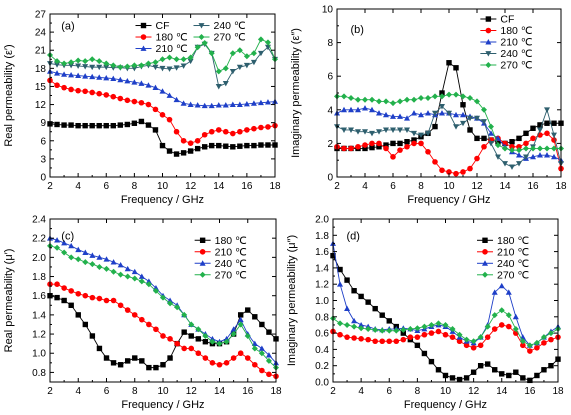 Image resolution: width=571 pixels, height=415 pixels. I want to click on y-tick-label: 1.8, so click(322, 236).